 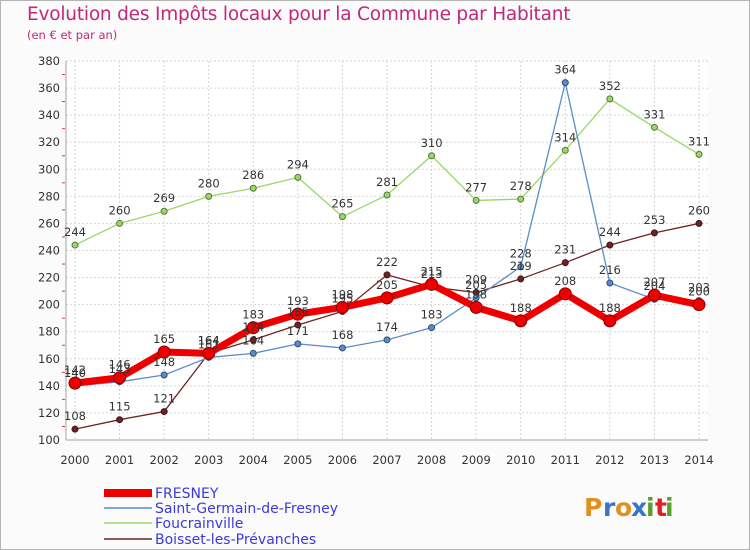 What do you see at coordinates (342, 298) in the screenshot?
I see `data-label: 195` at bounding box center [342, 298].